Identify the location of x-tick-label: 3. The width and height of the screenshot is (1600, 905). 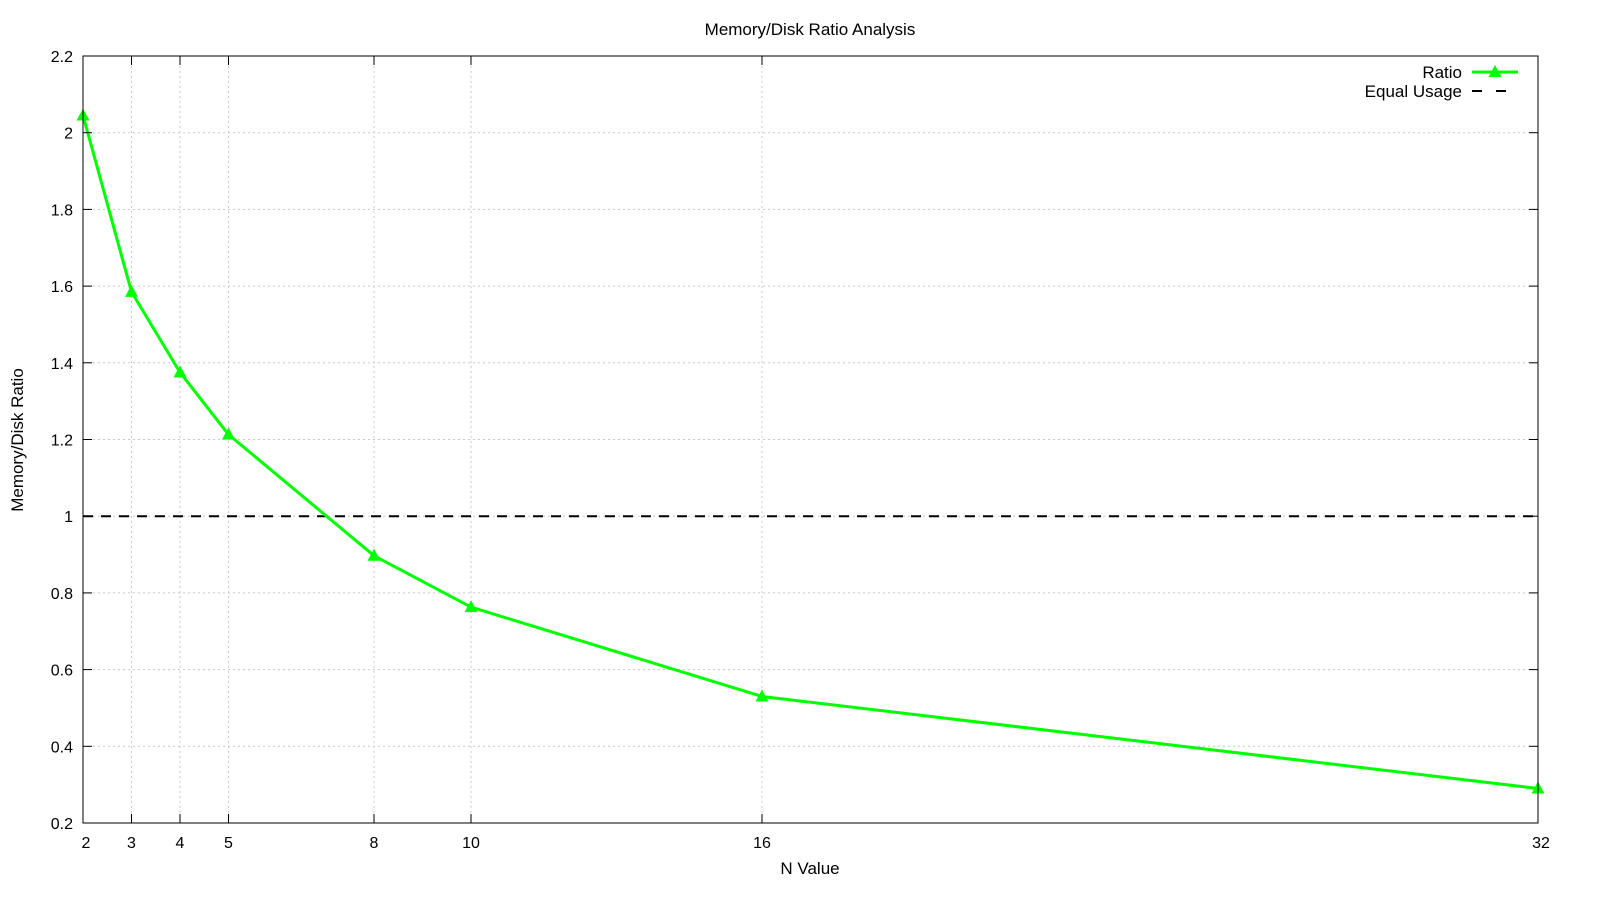
(131, 843).